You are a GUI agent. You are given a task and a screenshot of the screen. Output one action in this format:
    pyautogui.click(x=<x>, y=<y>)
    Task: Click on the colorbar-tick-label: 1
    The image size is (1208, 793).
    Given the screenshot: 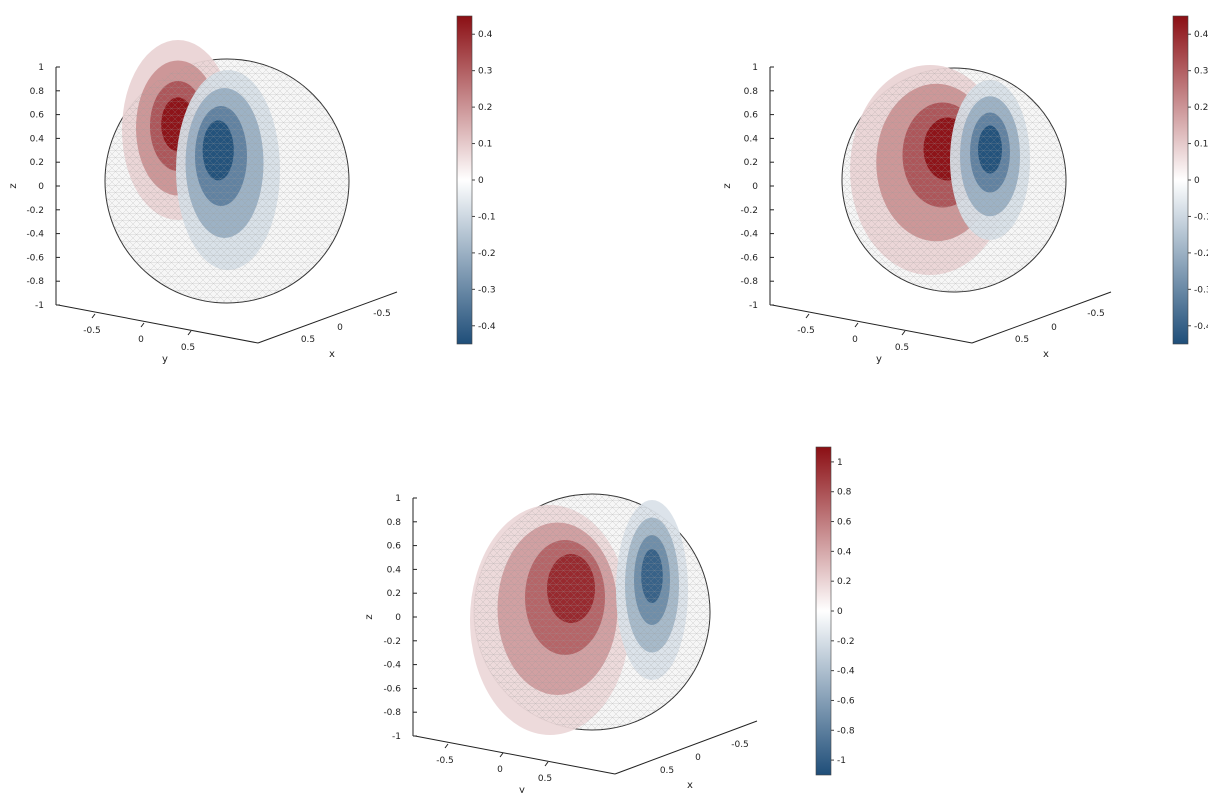 What is the action you would take?
    pyautogui.click(x=840, y=463)
    